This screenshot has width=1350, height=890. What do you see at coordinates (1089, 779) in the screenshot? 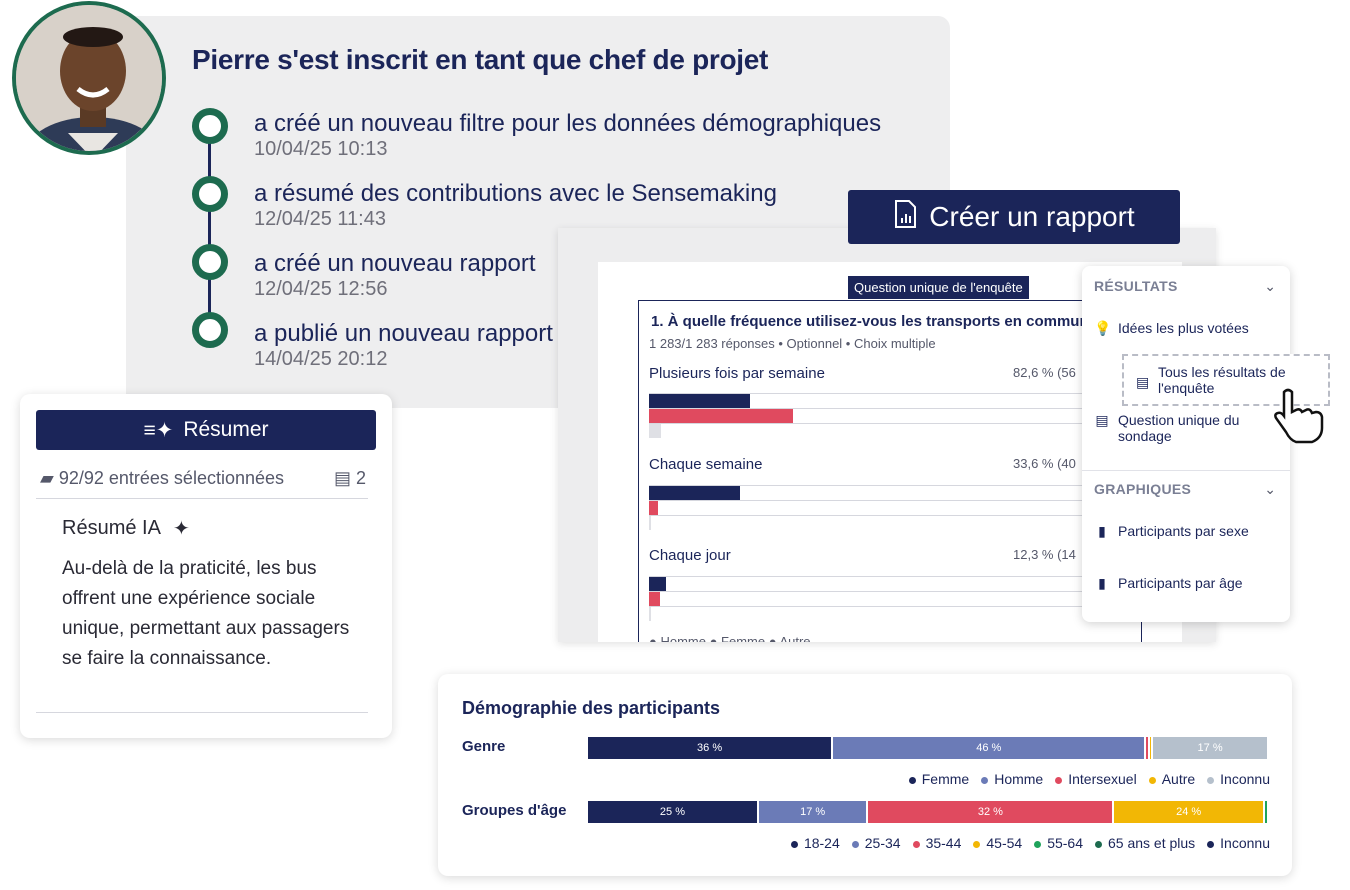
I see `gender-legend: Femme Homme Intersexuel Autre Inconnu` at bounding box center [1089, 779].